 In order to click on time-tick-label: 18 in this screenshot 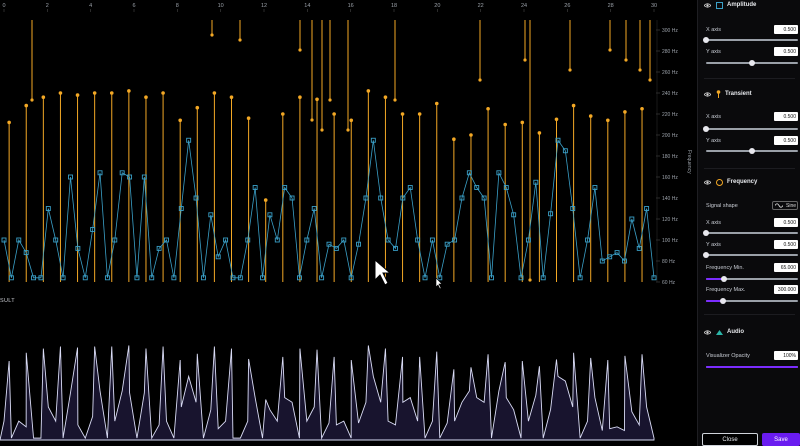, I will do `click(394, 6)`.